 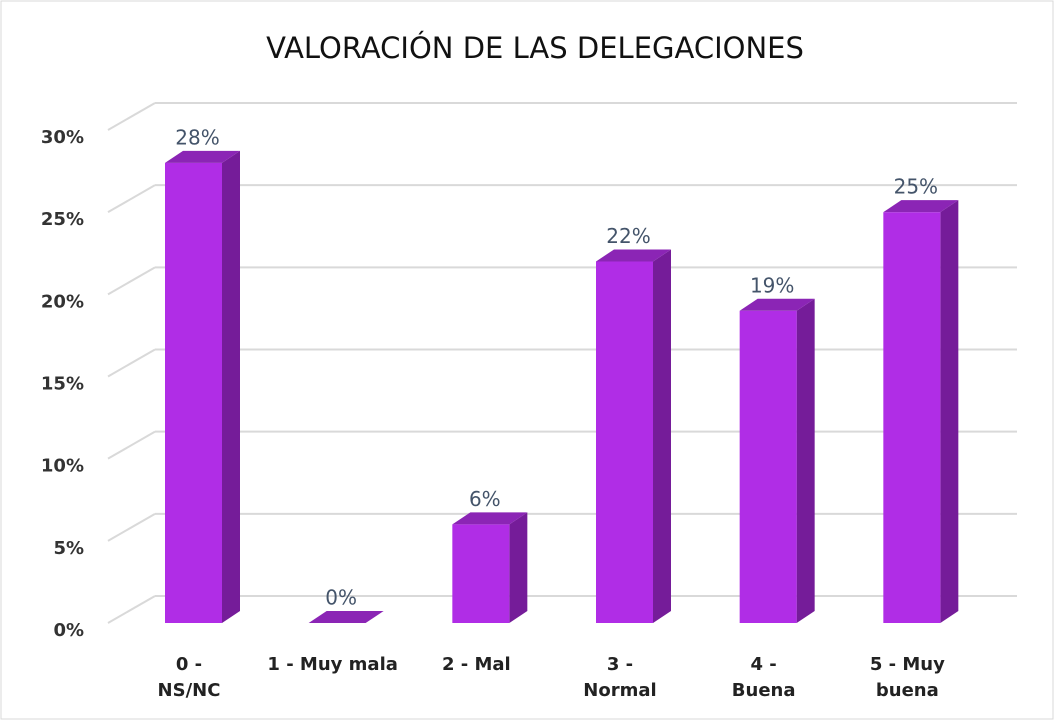 I want to click on x-tick-text: 3 - Normal, so click(x=620, y=677).